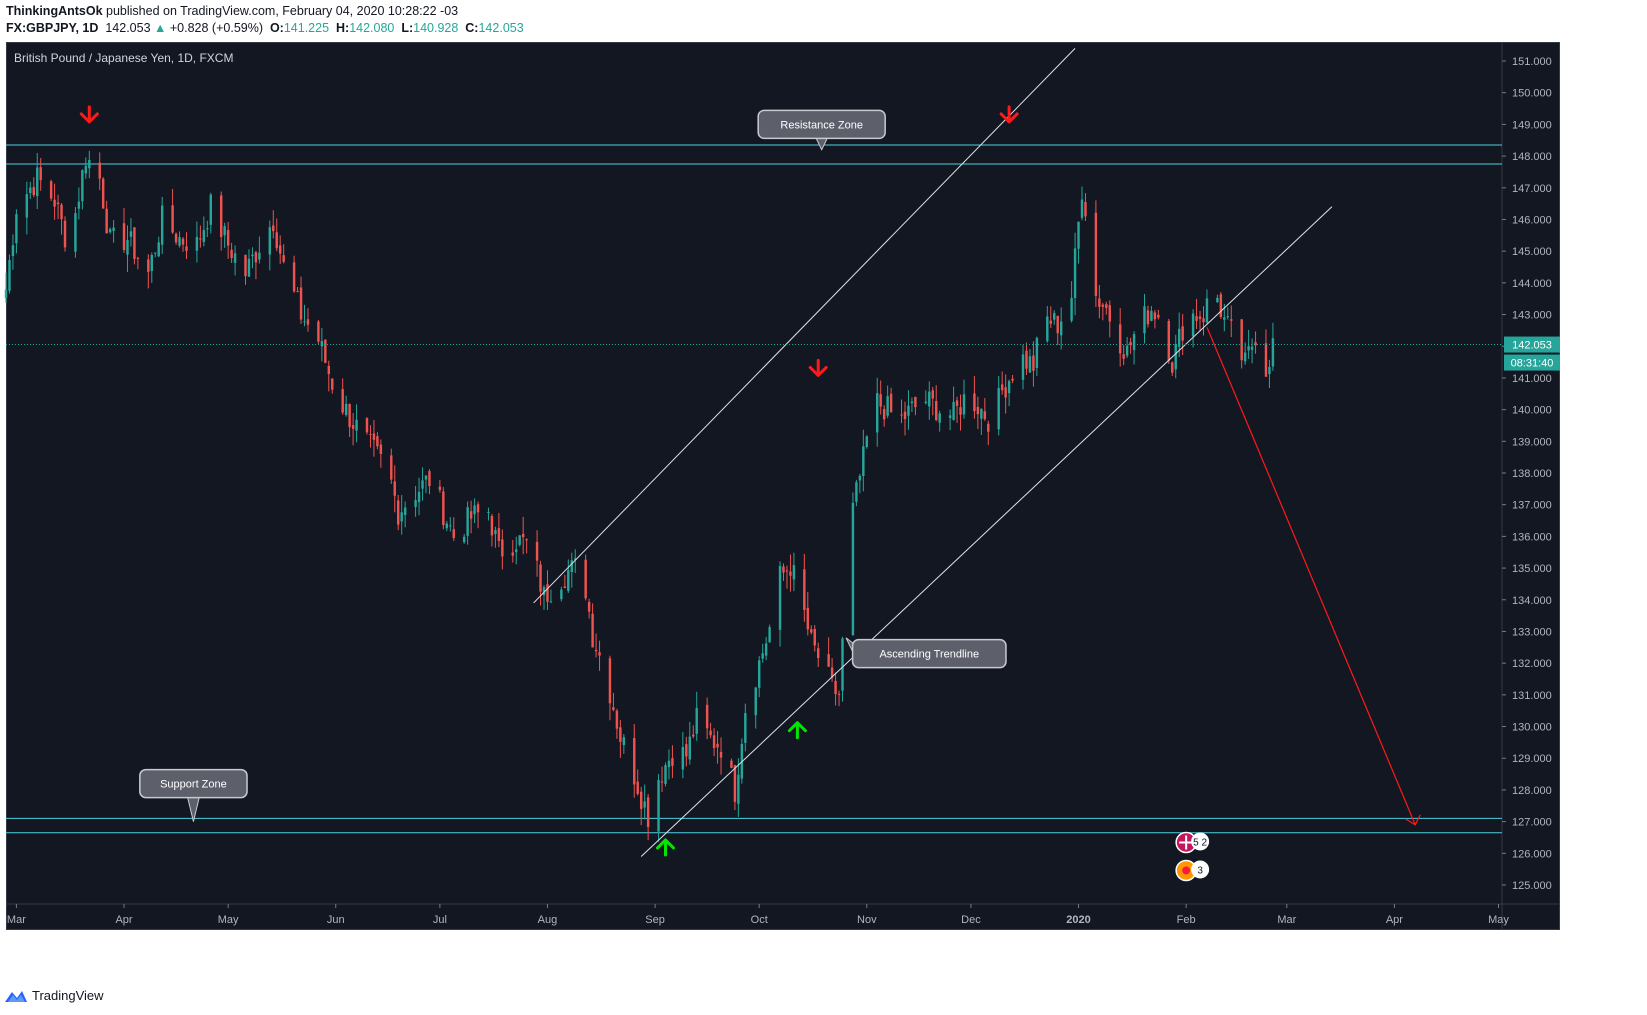  Describe the element at coordinates (655, 920) in the screenshot. I see `x-tick-label: Sep` at that location.